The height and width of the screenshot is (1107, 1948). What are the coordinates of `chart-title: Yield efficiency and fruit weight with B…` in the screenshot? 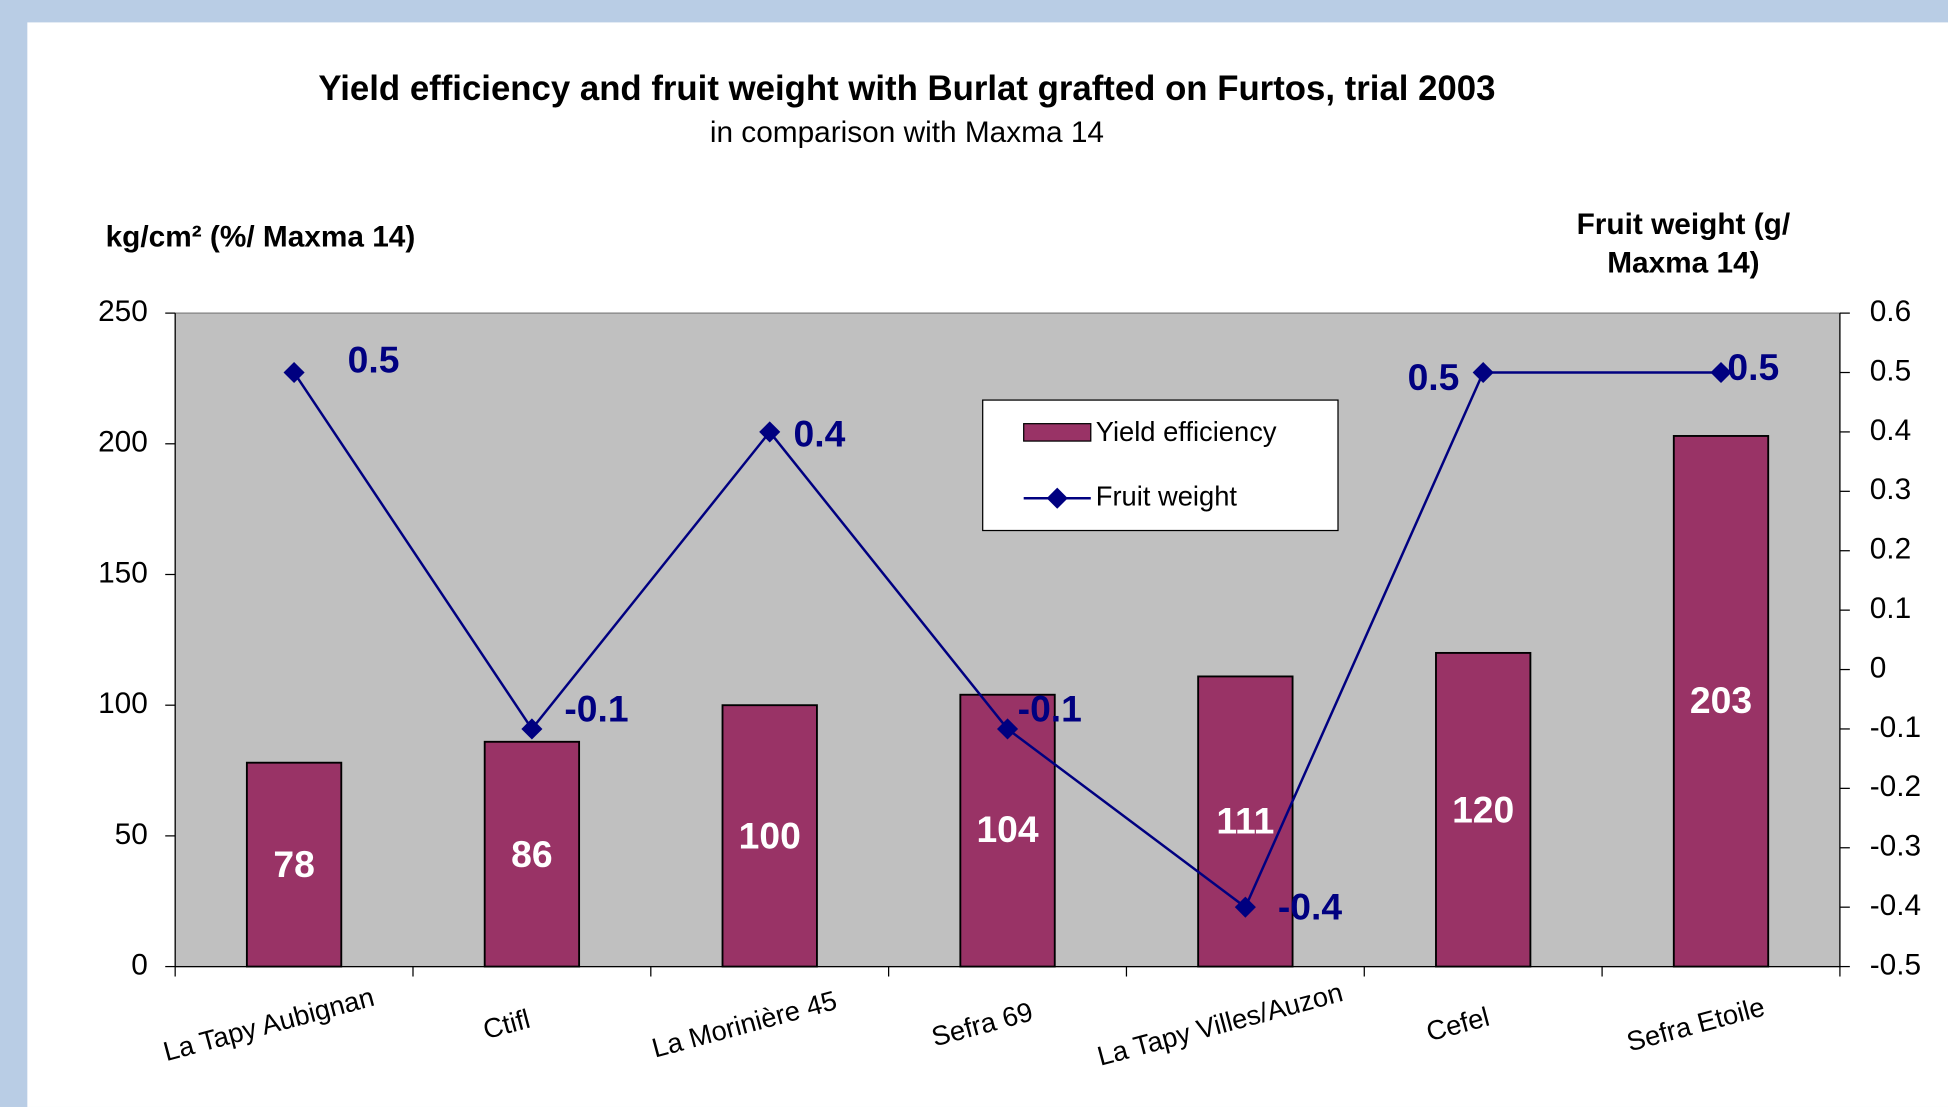 It's located at (906, 89).